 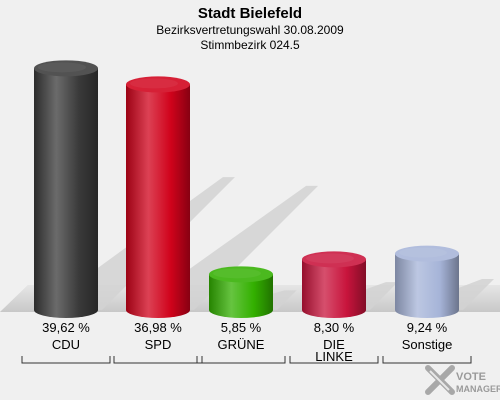 I want to click on bar-cdu, so click(x=66, y=189).